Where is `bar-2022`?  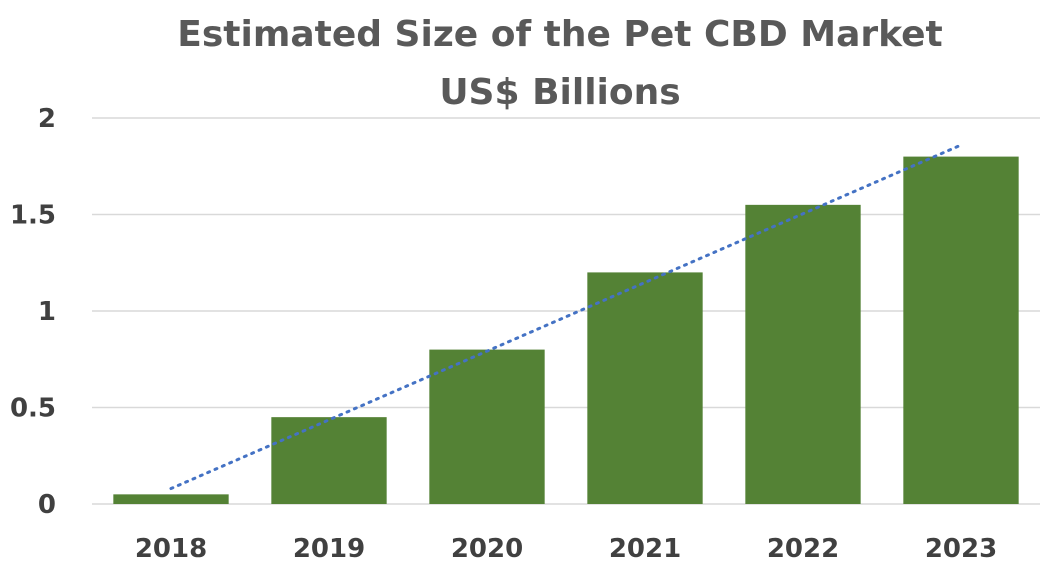 bar-2022 is located at coordinates (803, 354).